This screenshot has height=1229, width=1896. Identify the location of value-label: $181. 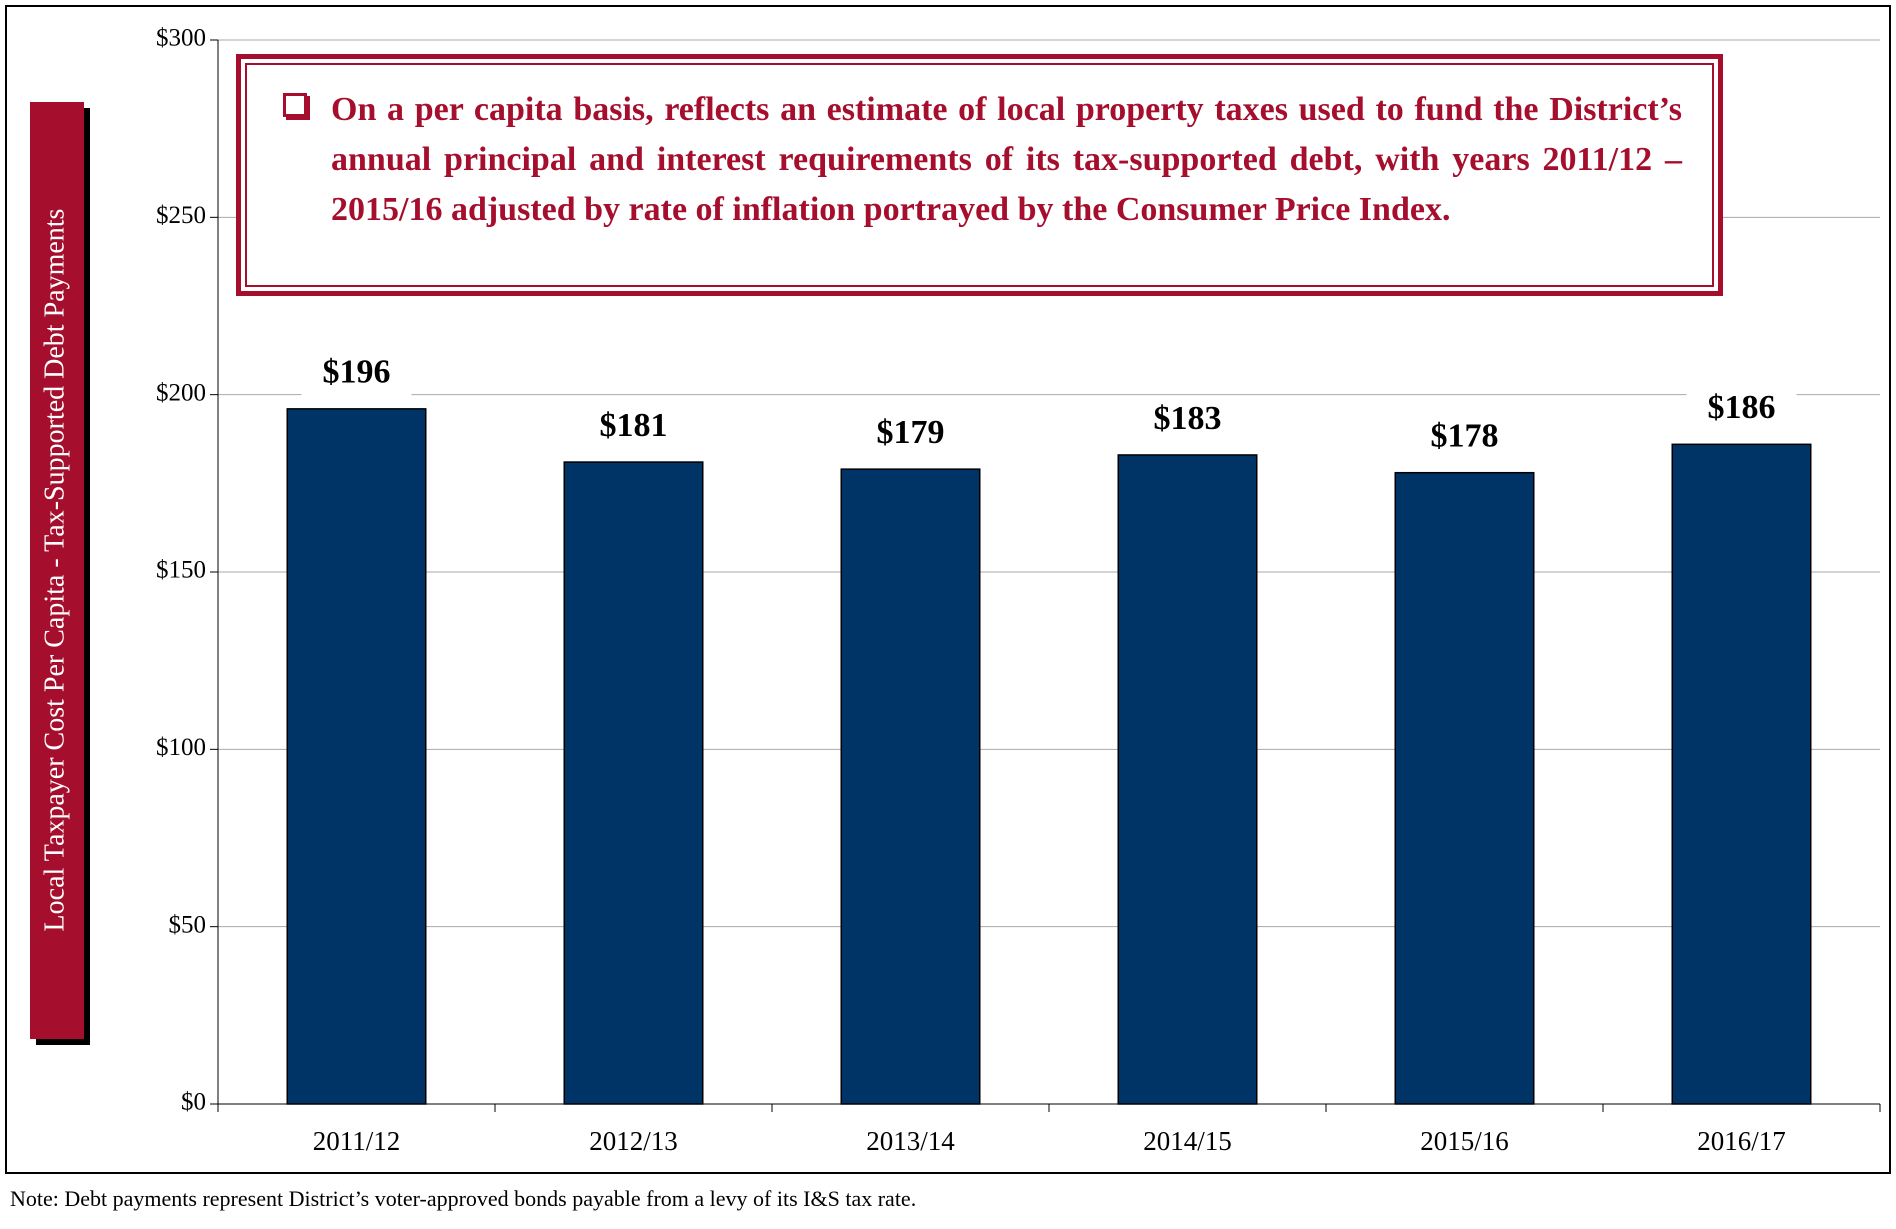
(634, 425).